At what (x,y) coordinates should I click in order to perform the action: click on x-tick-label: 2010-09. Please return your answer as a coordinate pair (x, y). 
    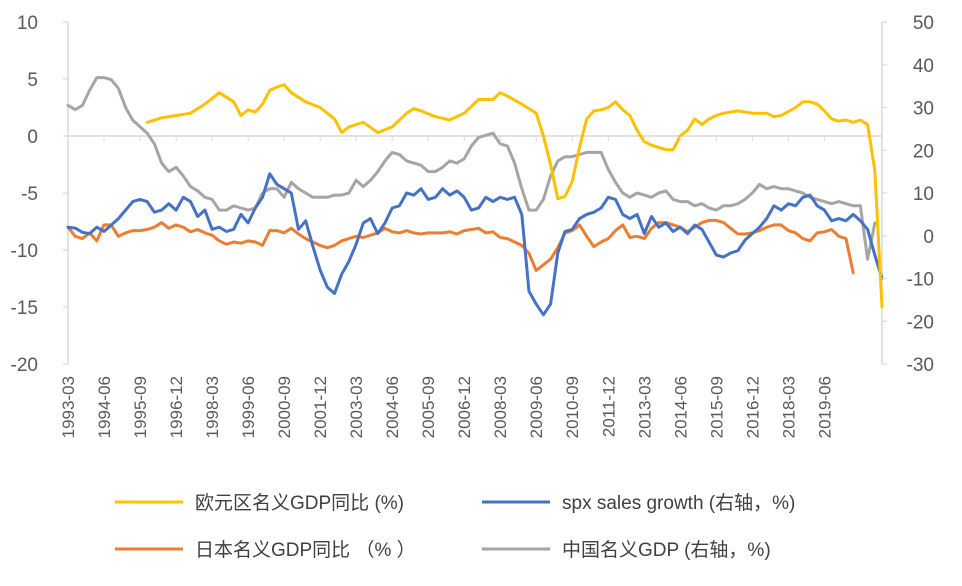
    Looking at the image, I should click on (572, 407).